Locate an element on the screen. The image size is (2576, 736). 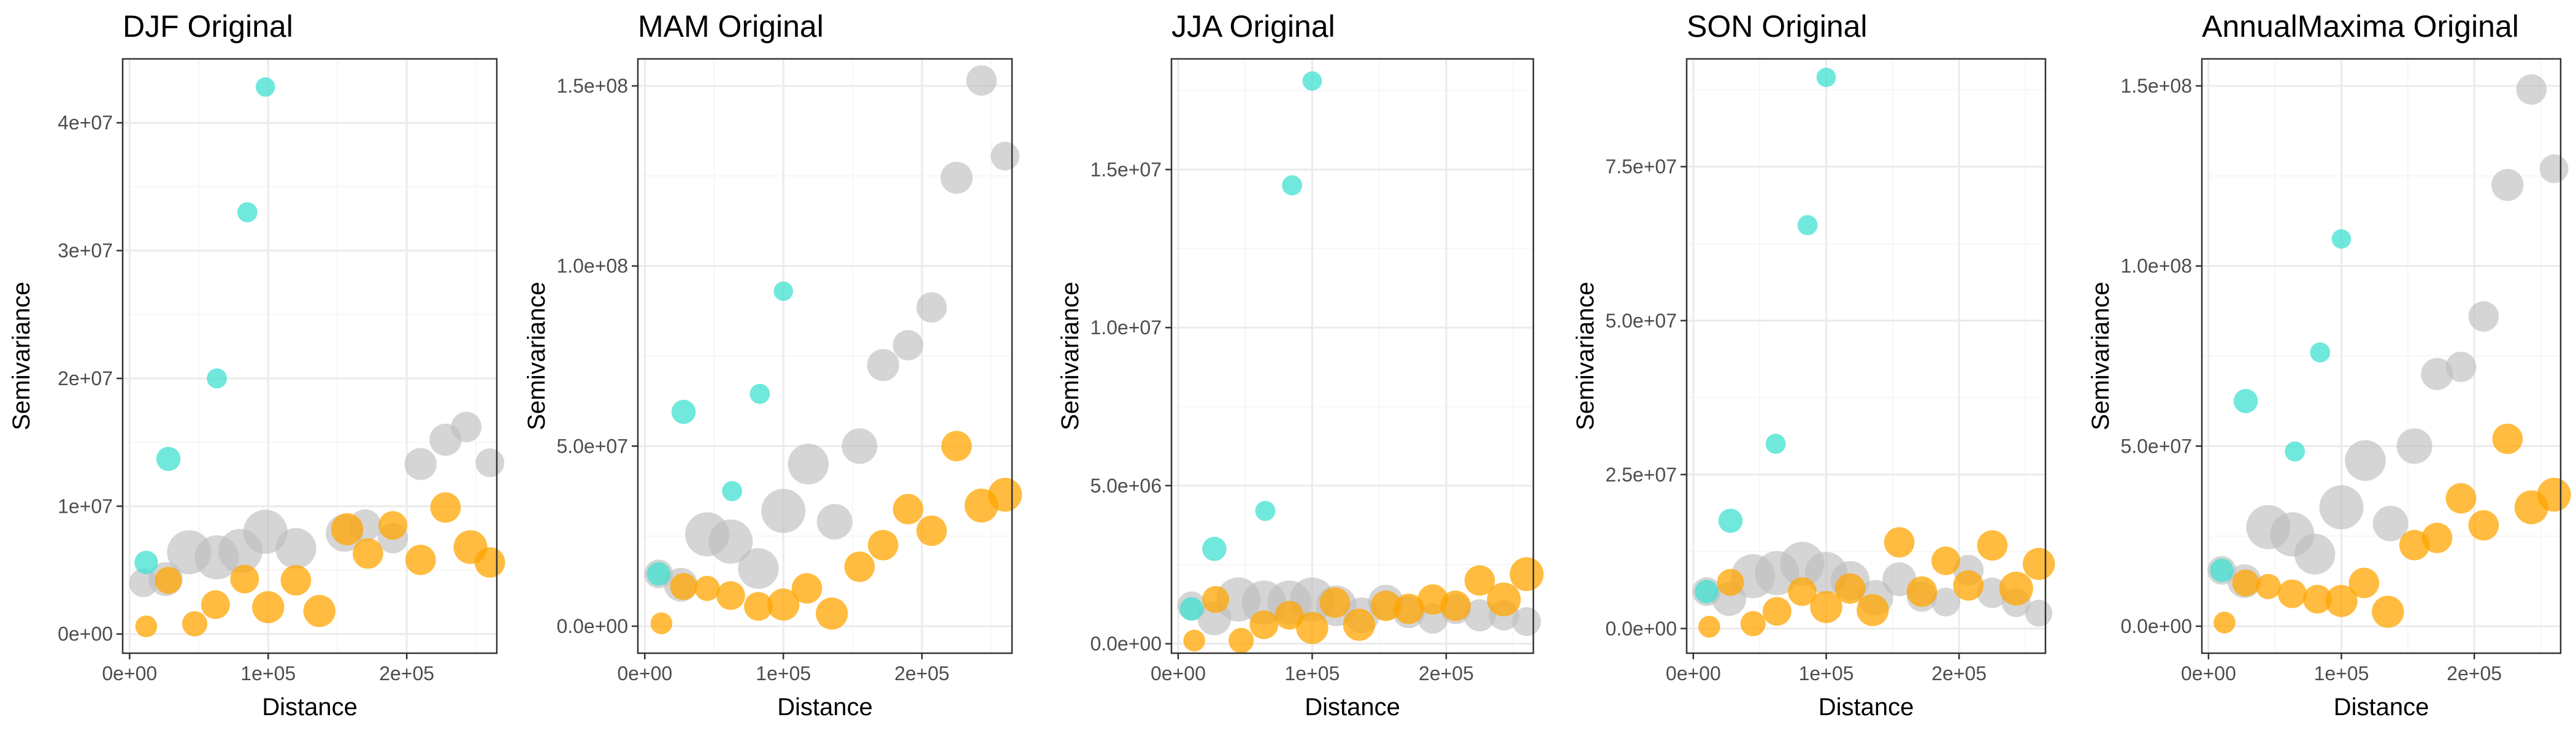
chart-title: DJF Original is located at coordinates (208, 26).